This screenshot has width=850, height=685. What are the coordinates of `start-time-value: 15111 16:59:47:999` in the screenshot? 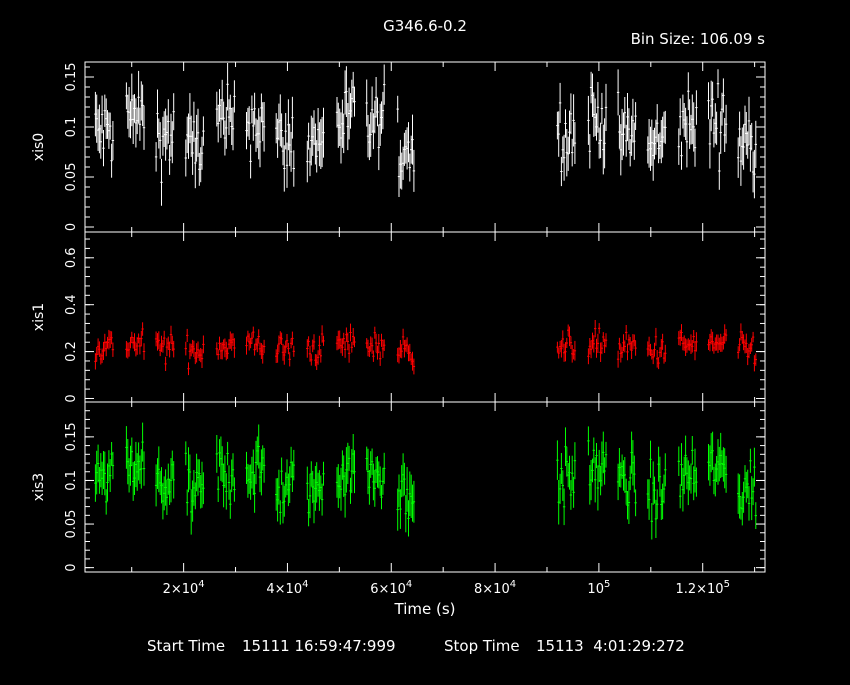 It's located at (319, 646).